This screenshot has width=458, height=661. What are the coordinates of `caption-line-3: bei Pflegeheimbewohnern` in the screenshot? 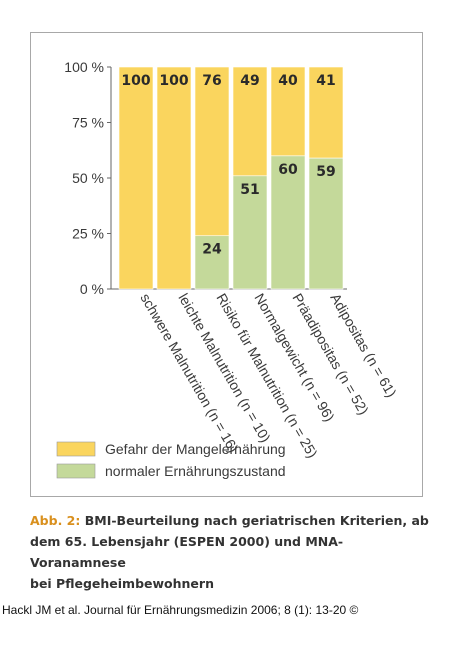 It's located at (122, 583).